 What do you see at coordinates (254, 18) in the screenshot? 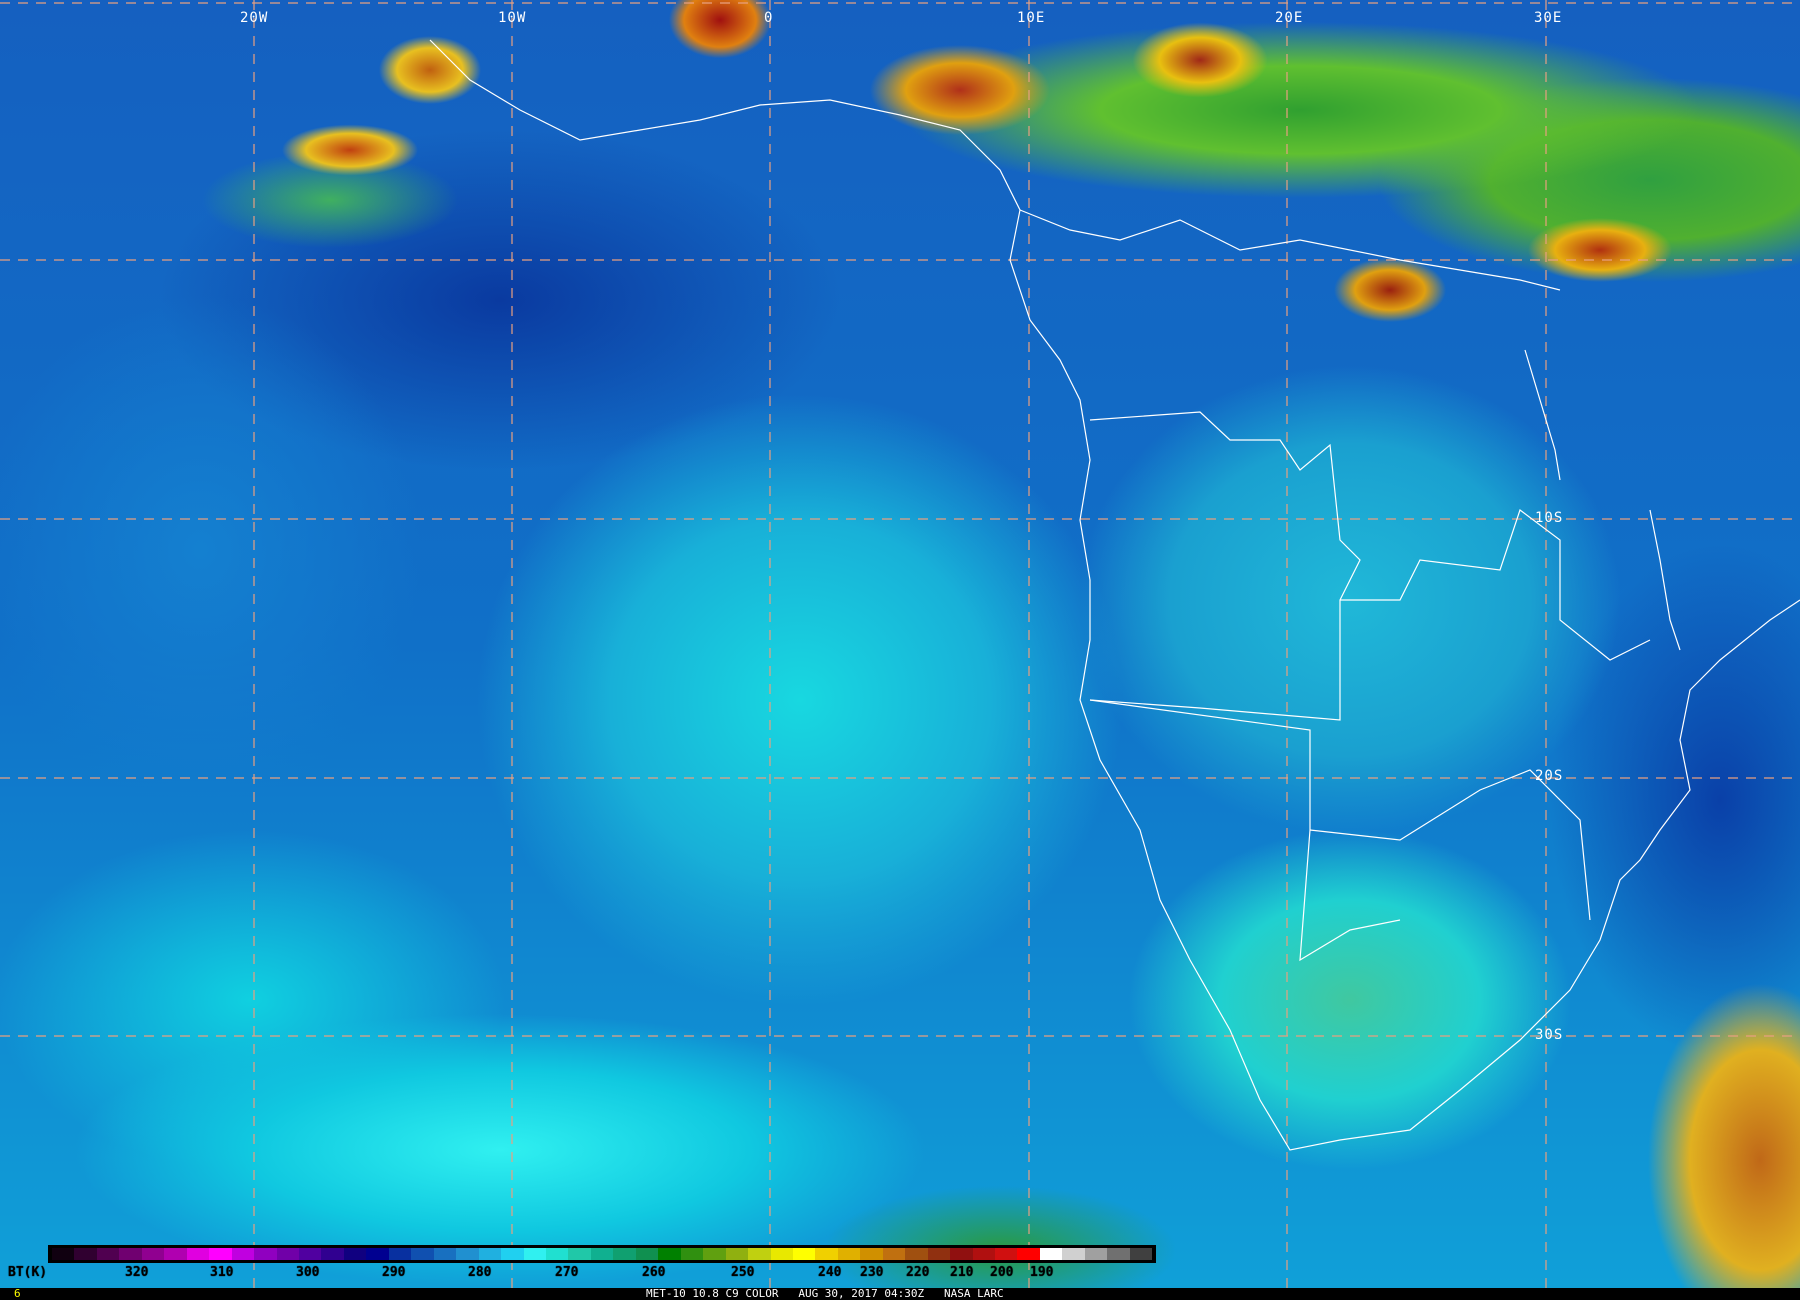
I see `lon-label-20w: 20W` at bounding box center [254, 18].